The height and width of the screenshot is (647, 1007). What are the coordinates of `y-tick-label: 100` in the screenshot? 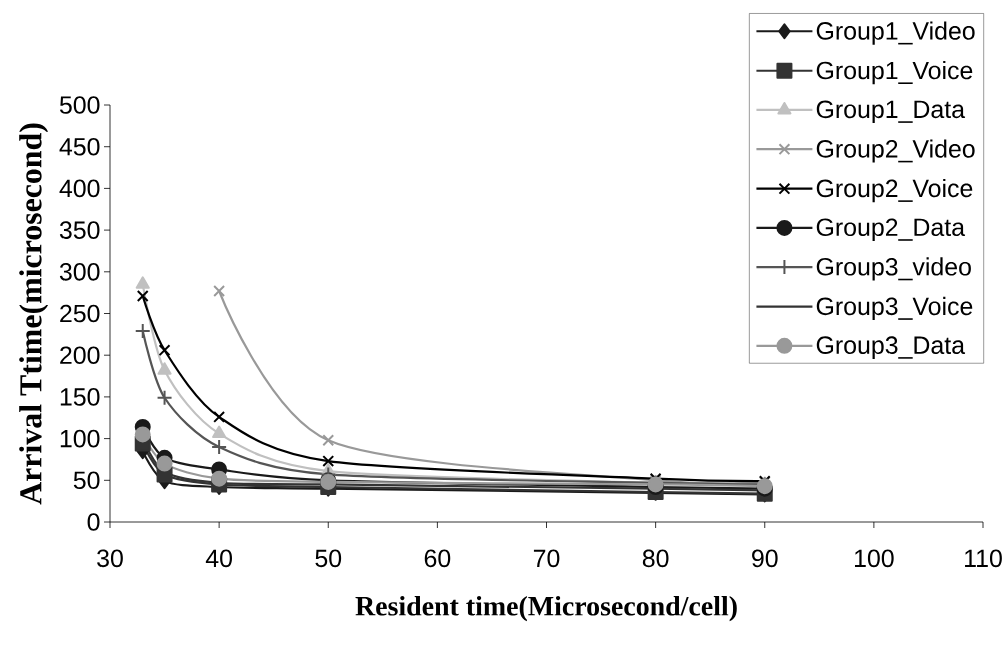 It's located at (80, 438).